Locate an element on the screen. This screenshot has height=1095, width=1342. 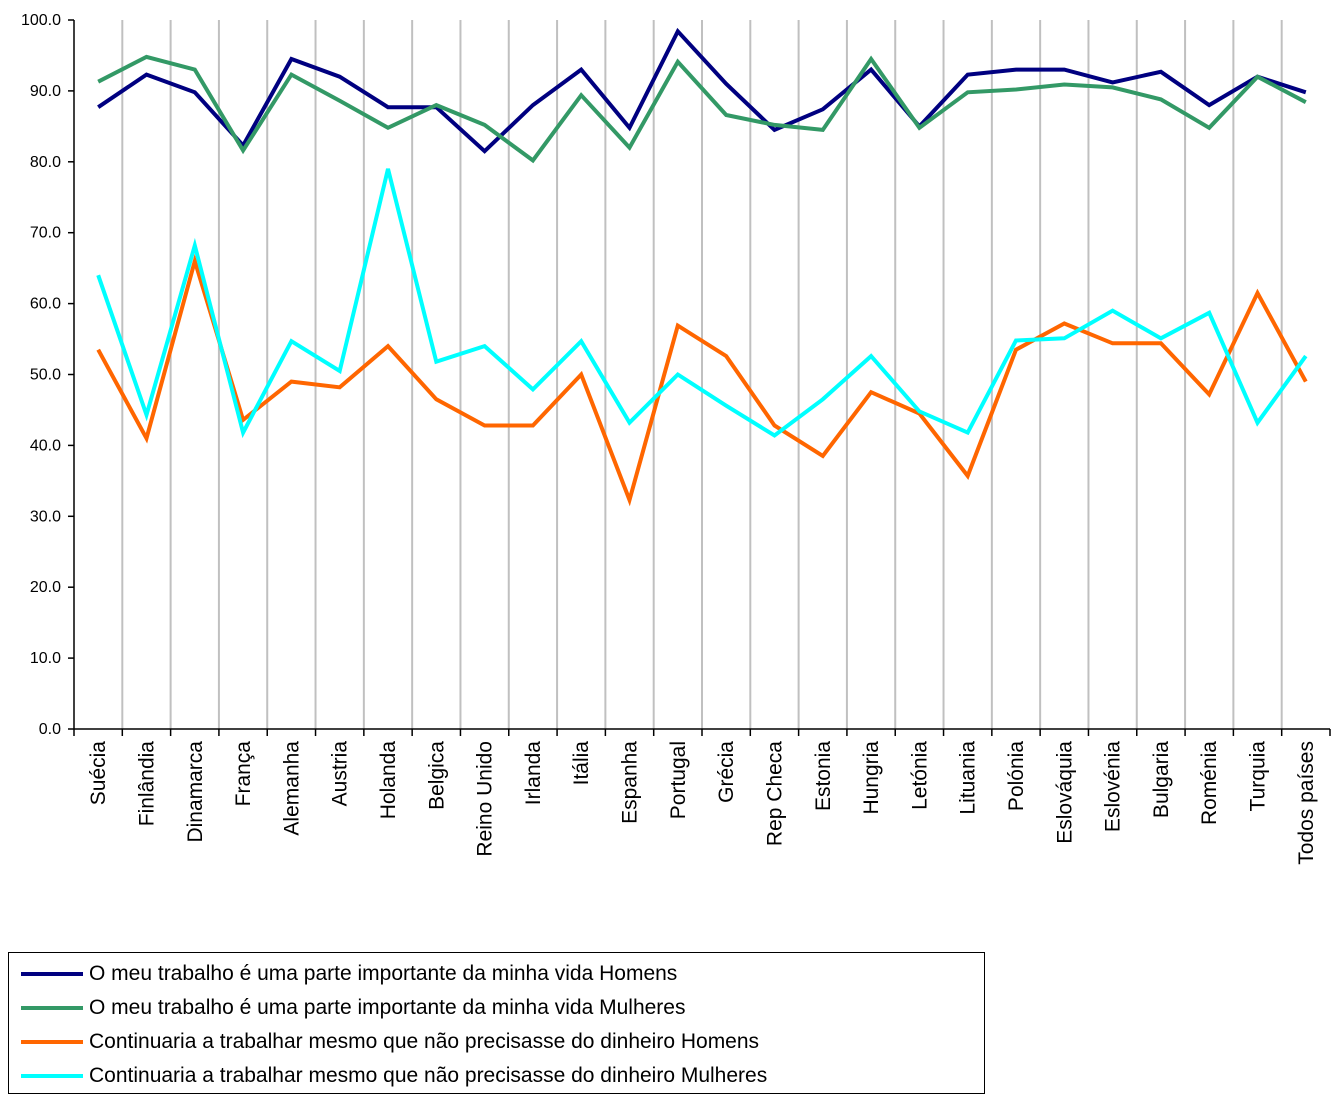
x-category-label: Bulgaria is located at coordinates (1161, 779).